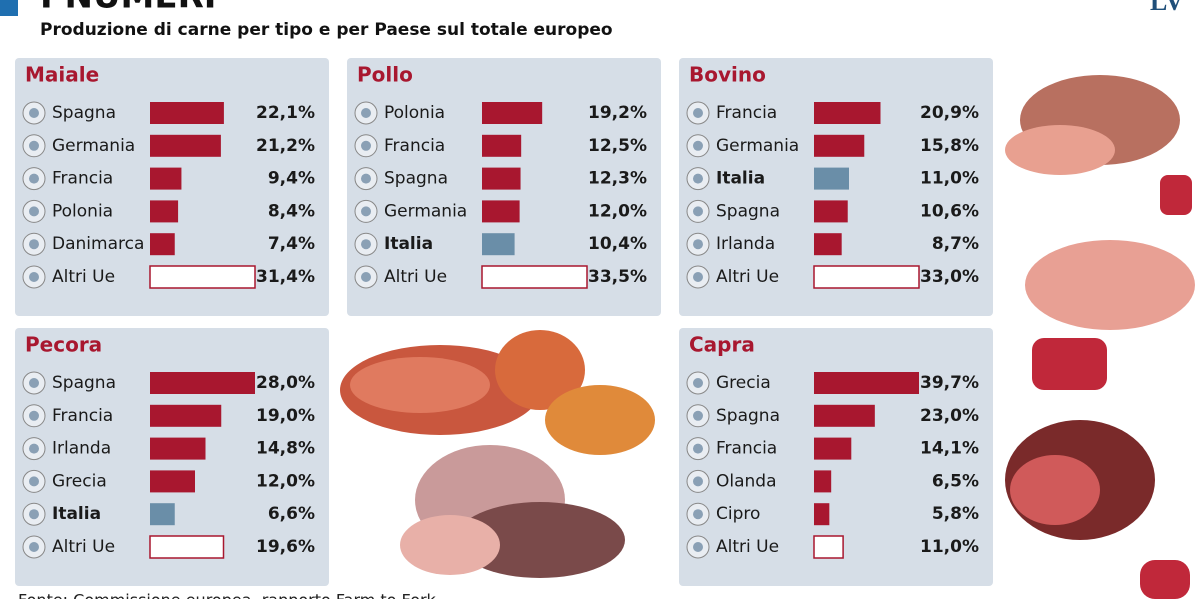  Describe the element at coordinates (955, 514) in the screenshot. I see `value-label: 5,8%` at that location.